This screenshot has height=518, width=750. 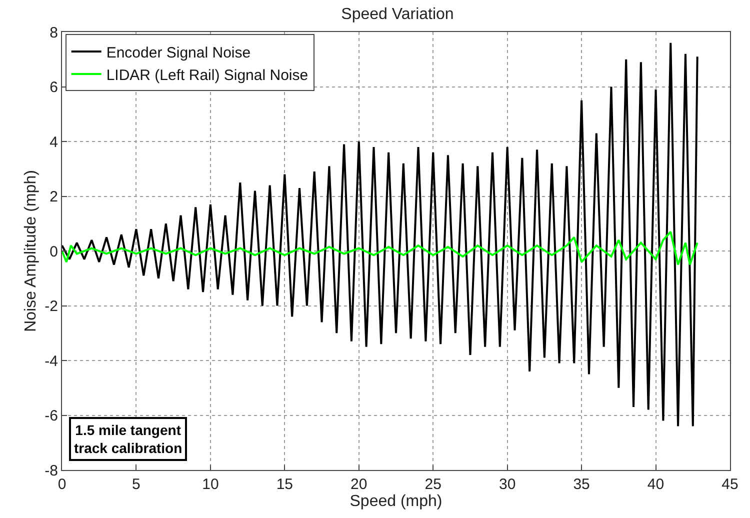 What do you see at coordinates (359, 484) in the screenshot?
I see `x-tick-label: 20` at bounding box center [359, 484].